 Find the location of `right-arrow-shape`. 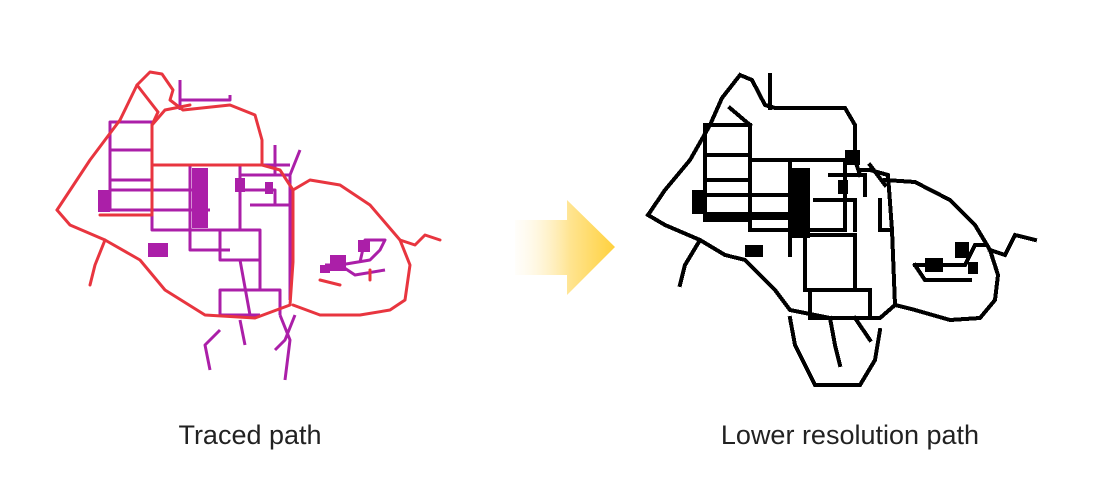

right-arrow-shape is located at coordinates (565, 247).